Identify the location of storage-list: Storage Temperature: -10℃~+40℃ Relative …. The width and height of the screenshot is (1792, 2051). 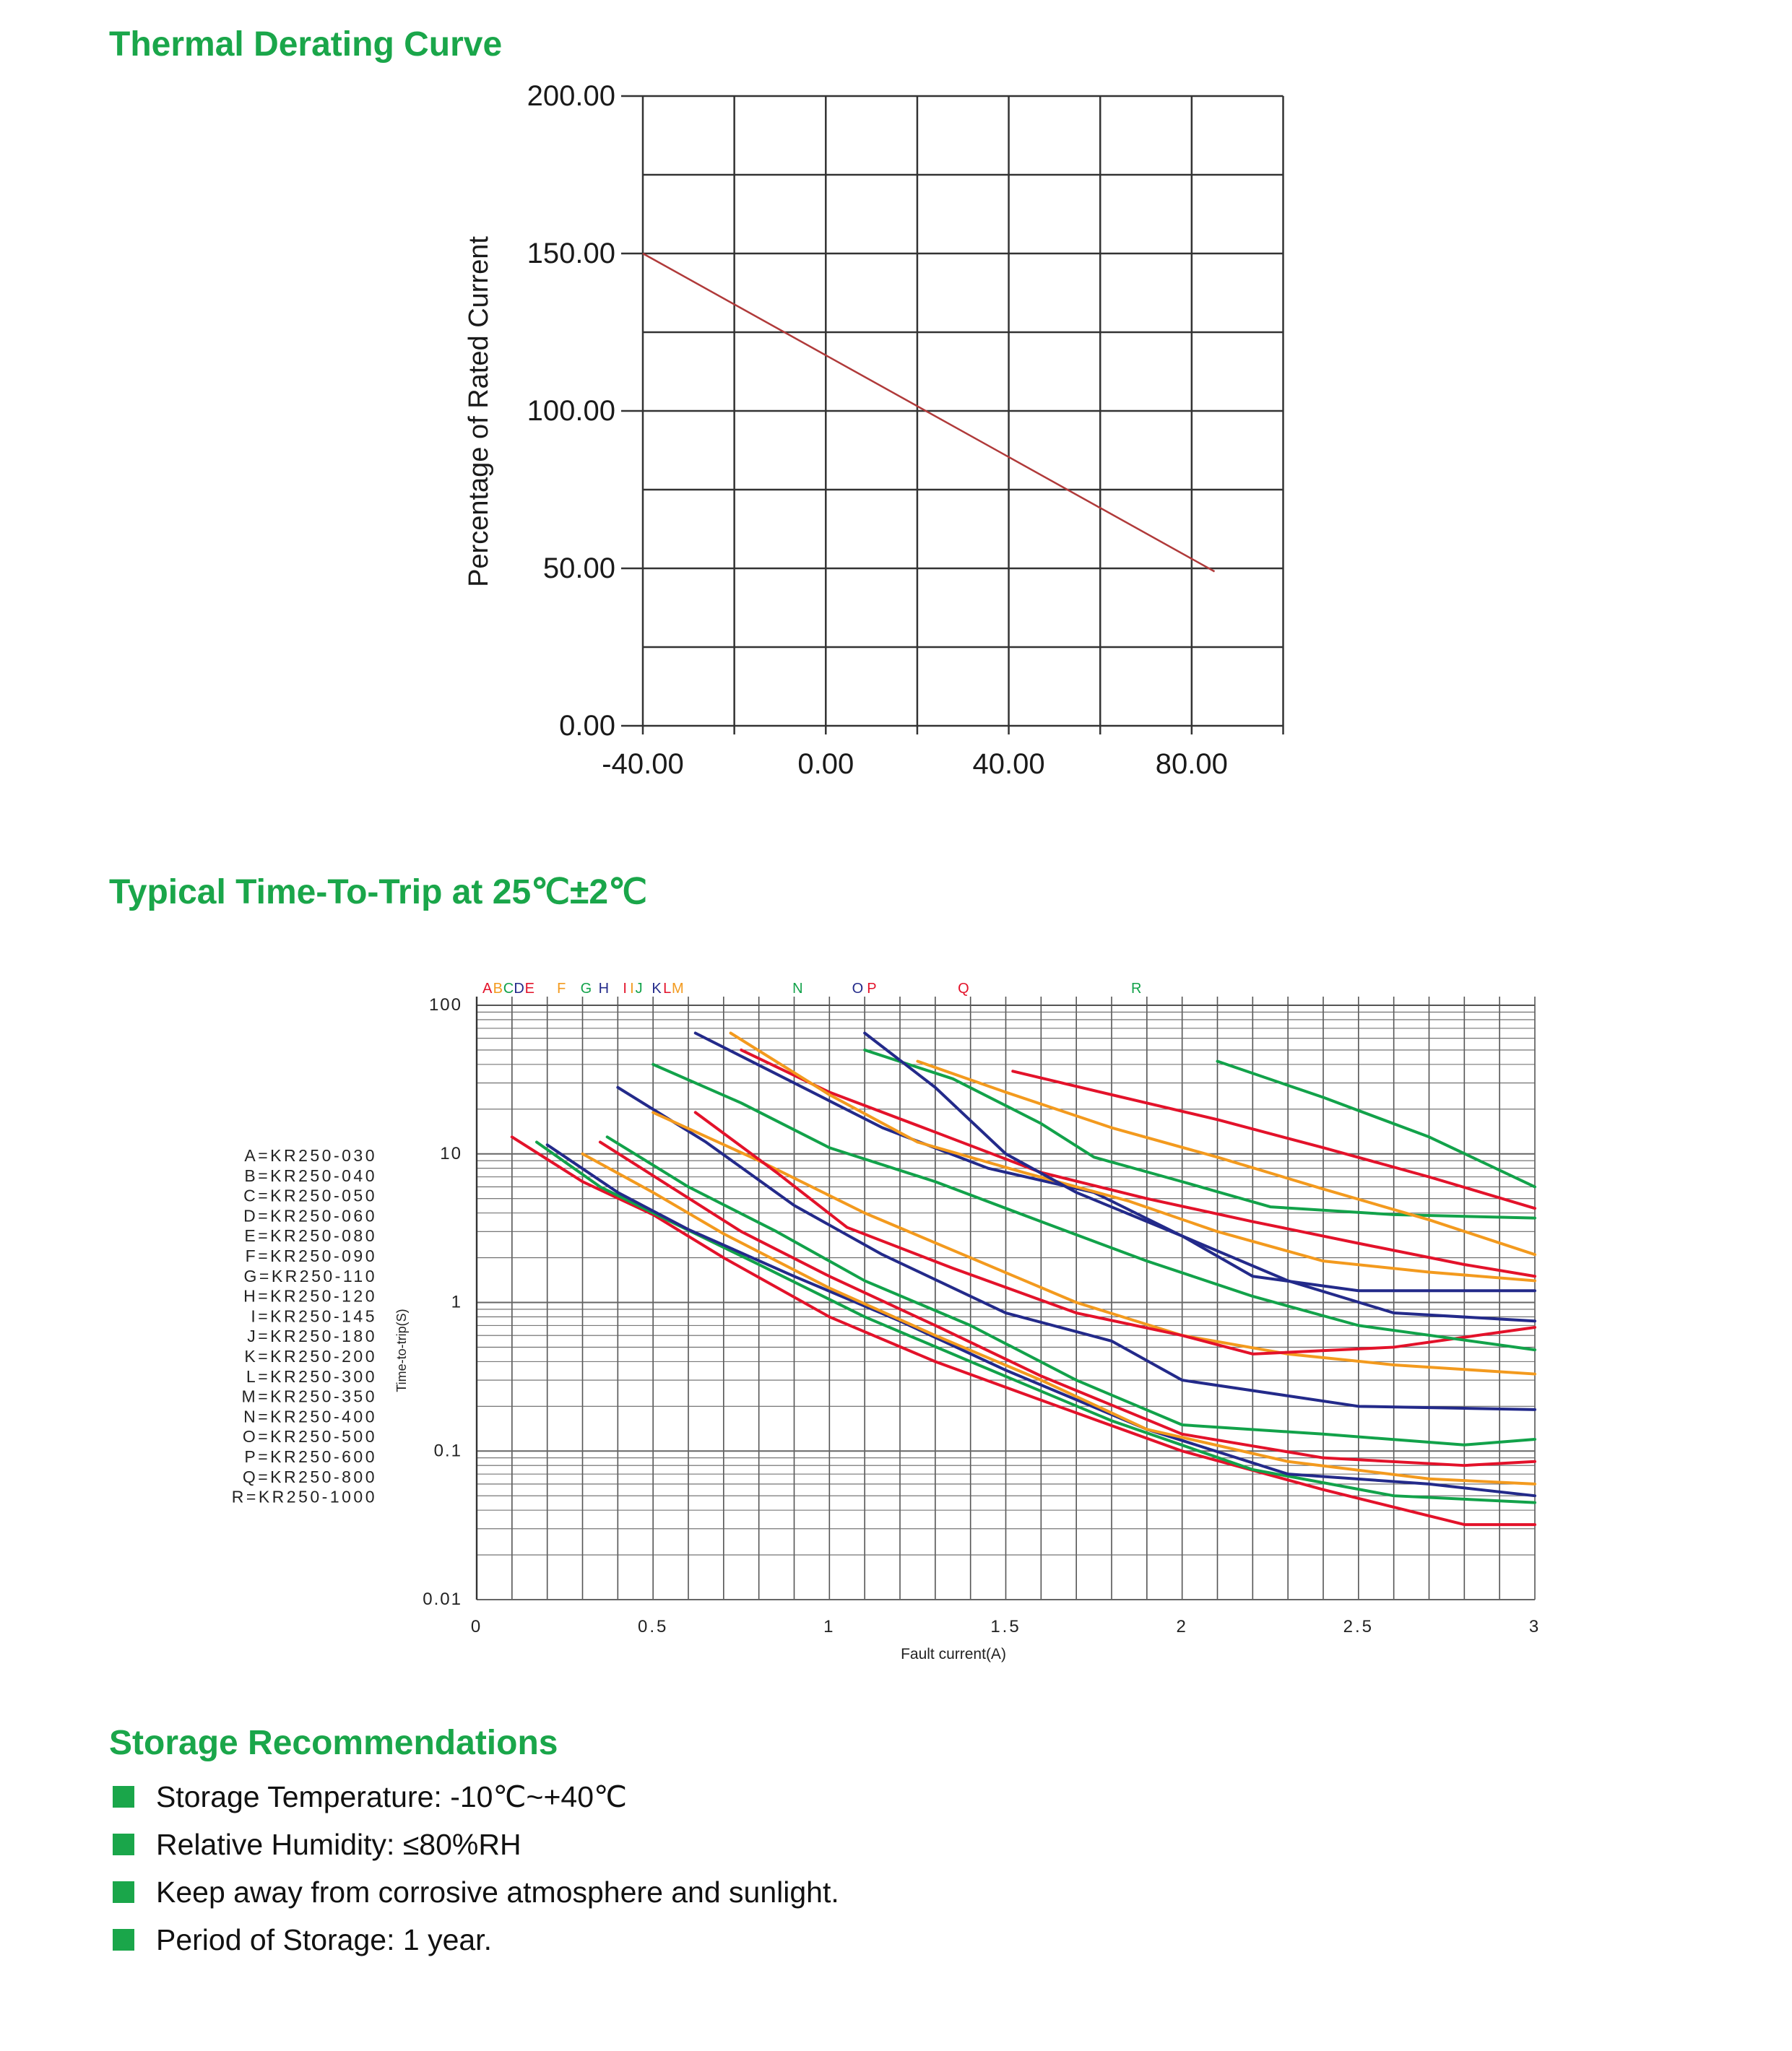
(476, 1868).